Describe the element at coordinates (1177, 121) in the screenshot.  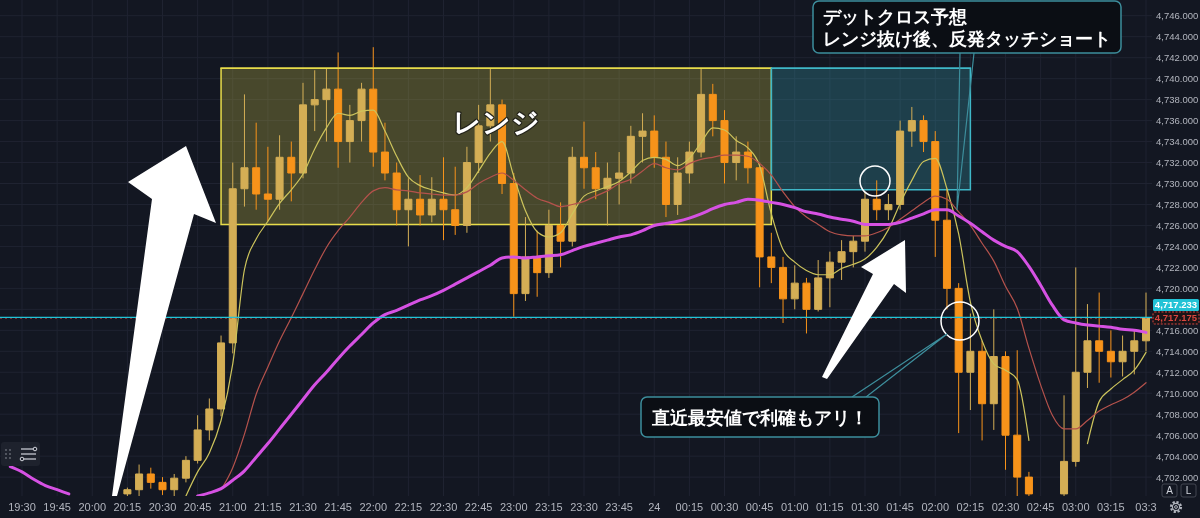
I see `y-tick-label: 4,736.000` at that location.